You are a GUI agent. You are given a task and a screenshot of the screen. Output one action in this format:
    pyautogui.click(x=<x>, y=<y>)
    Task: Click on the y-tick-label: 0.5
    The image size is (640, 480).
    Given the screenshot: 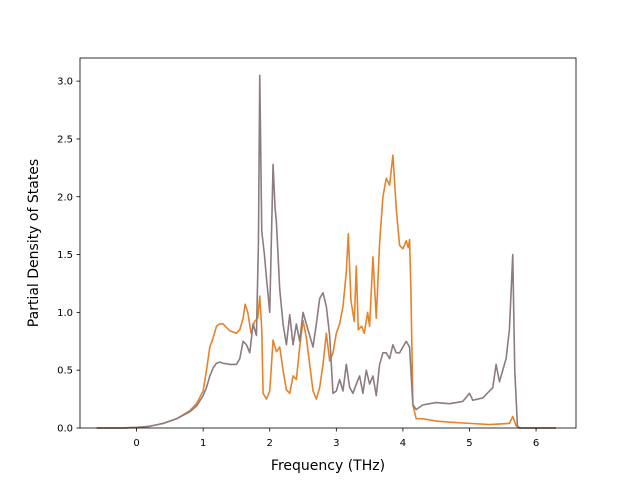 What is the action you would take?
    pyautogui.click(x=65, y=371)
    